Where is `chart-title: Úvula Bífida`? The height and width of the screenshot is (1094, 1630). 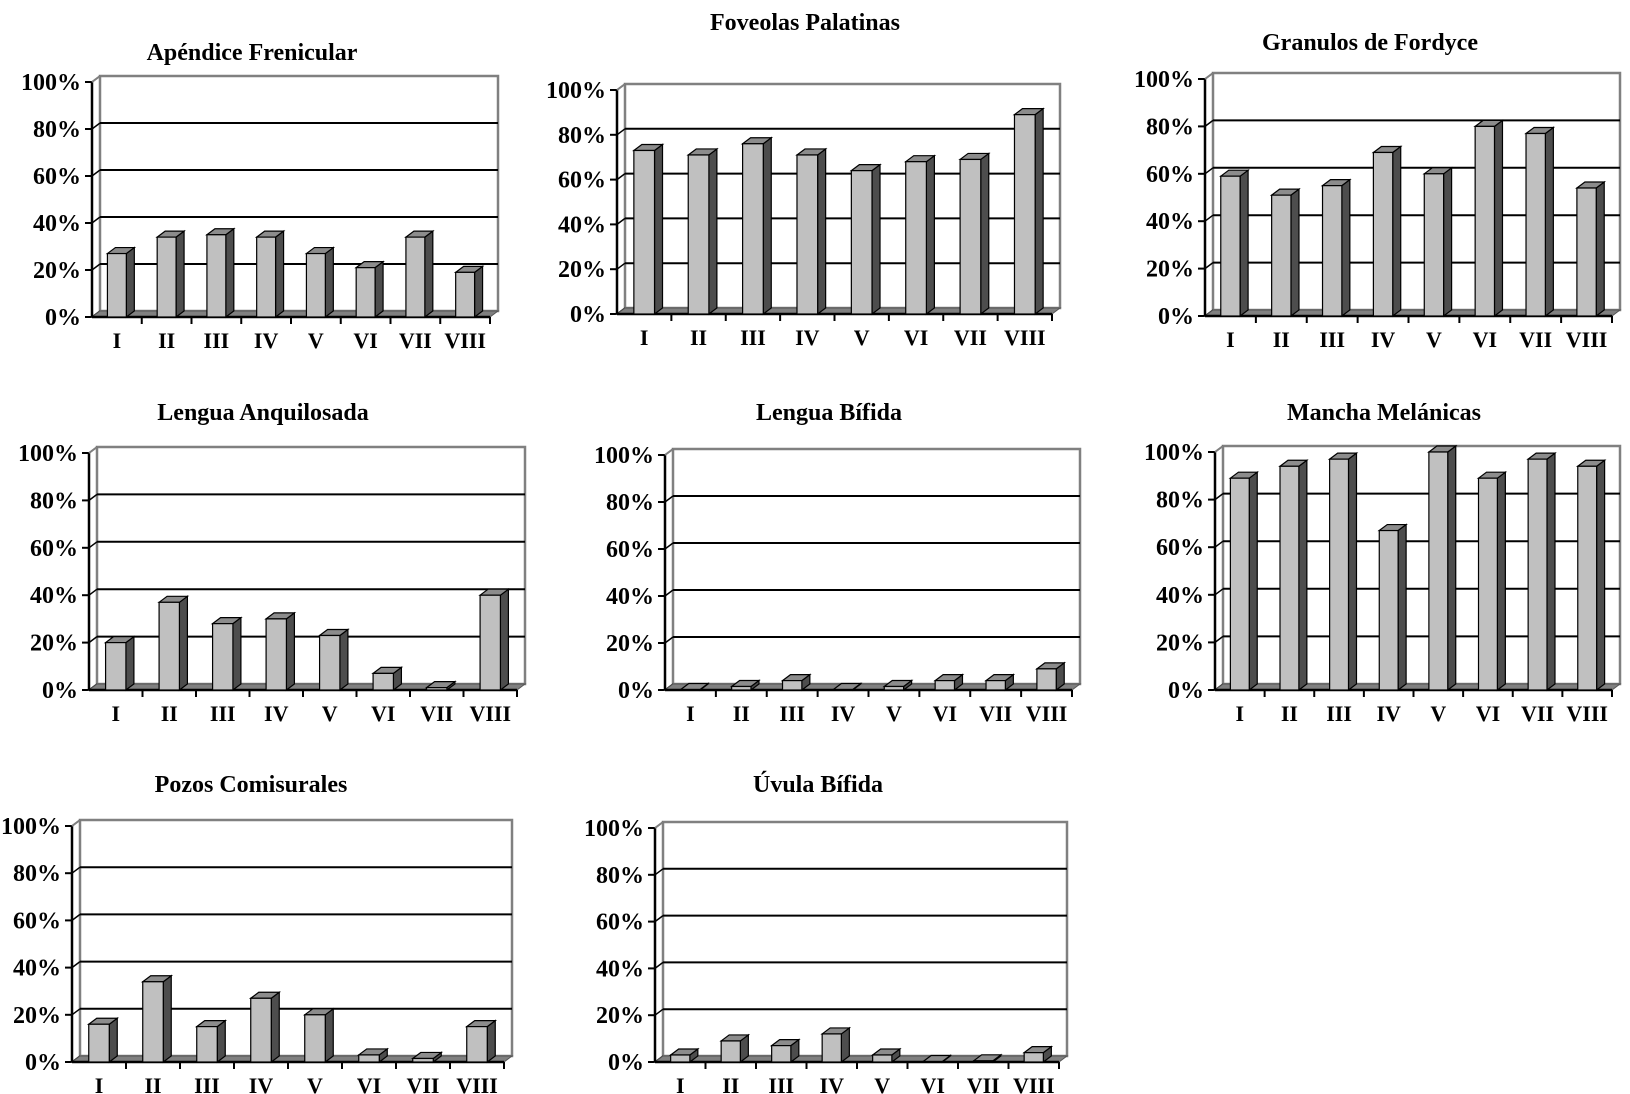 chart-title: Úvula Bífida is located at coordinates (818, 785).